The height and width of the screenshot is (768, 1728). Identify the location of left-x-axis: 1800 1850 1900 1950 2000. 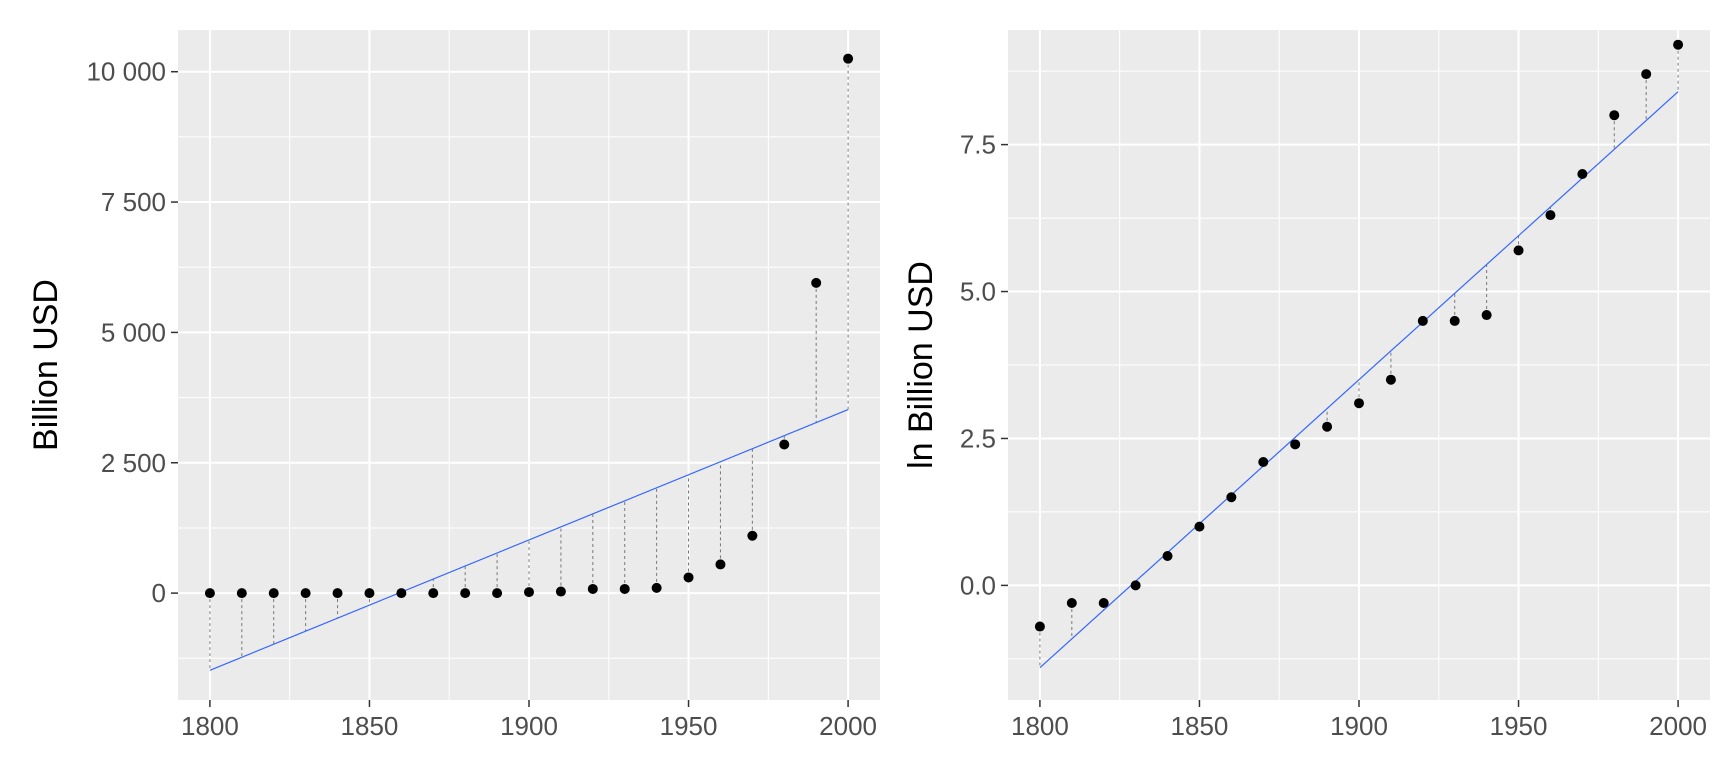
(529, 720).